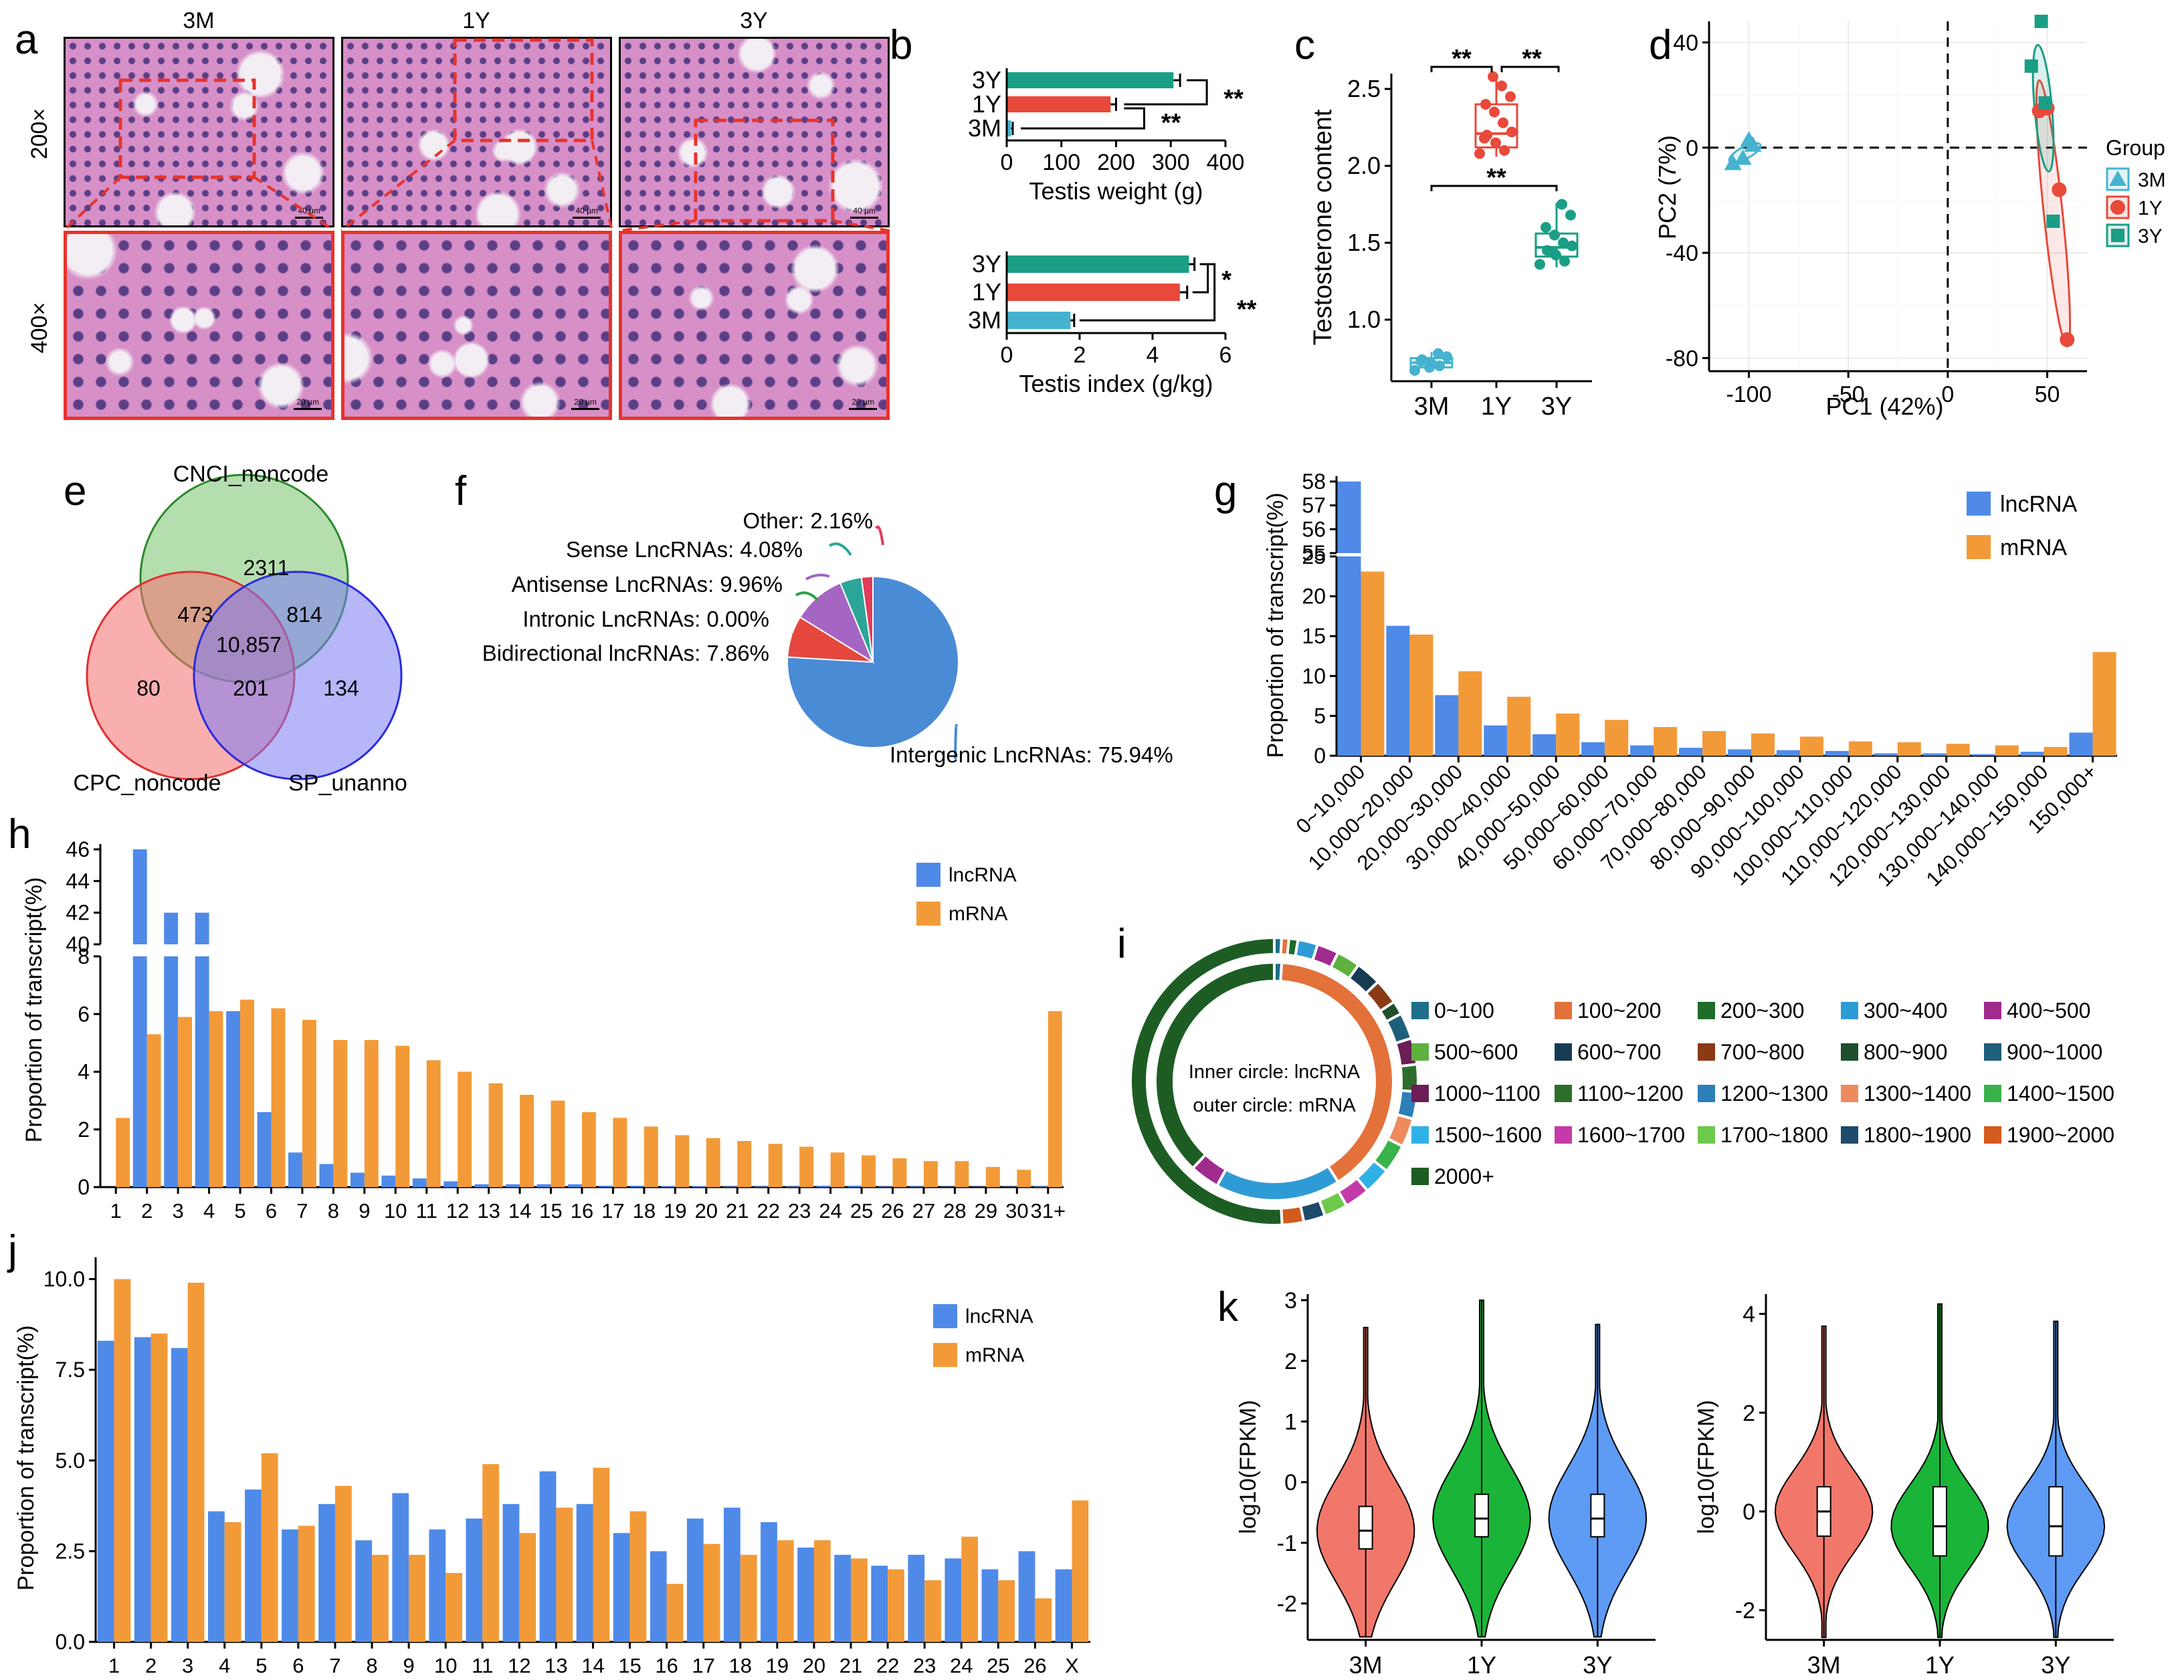  Describe the element at coordinates (1464, 1176) in the screenshot. I see `legend-label-20: 2000+` at that location.